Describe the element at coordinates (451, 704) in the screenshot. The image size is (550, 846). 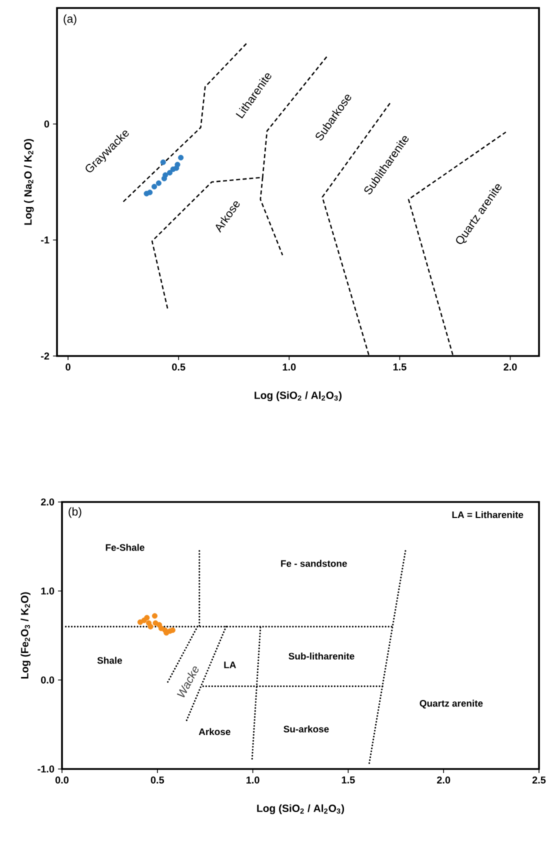
I see `annotation: Quartz arenite` at that location.